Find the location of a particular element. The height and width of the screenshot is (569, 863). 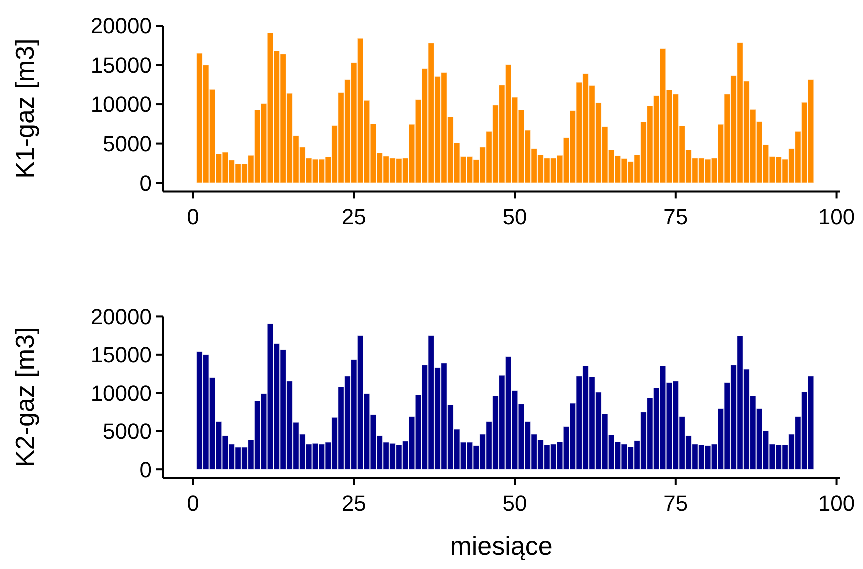

y-axis-title: K1-gaz [m3] is located at coordinates (25, 108).